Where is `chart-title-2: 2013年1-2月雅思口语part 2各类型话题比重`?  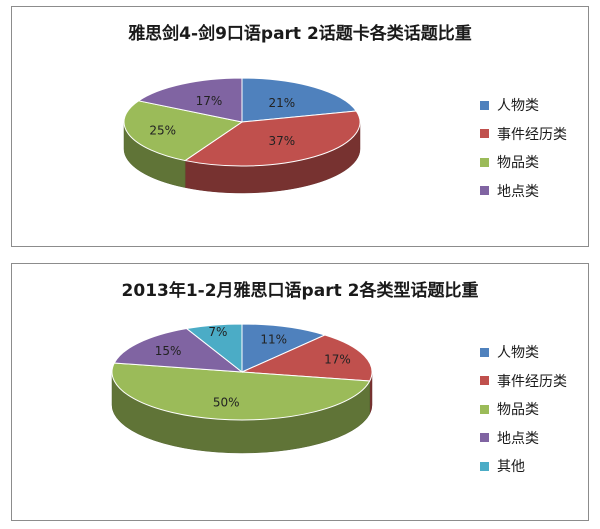 chart-title-2: 2013年1-2月雅思口语part 2各类型话题比重 is located at coordinates (300, 291).